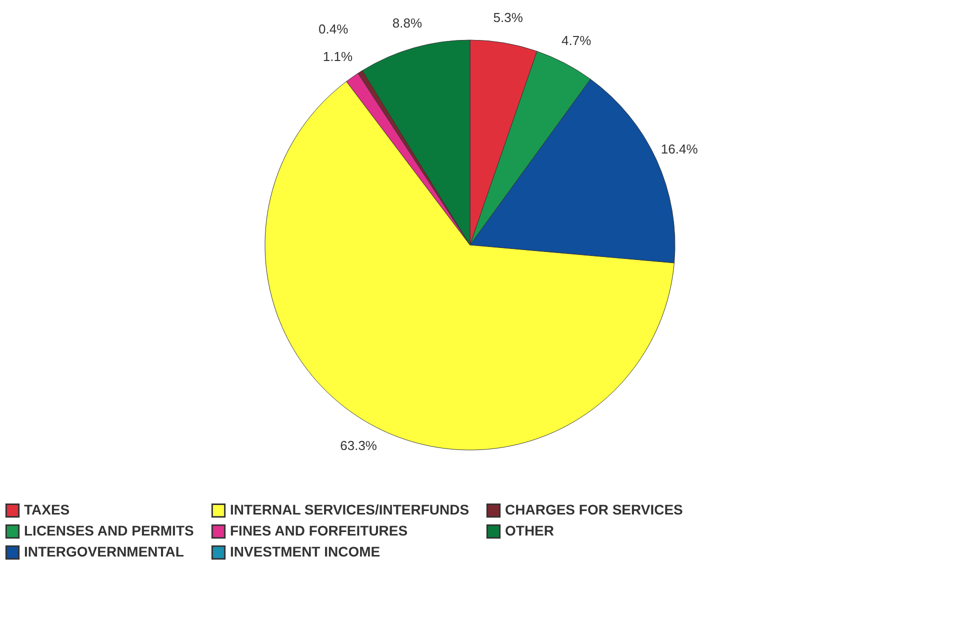 This screenshot has height=617, width=953. Describe the element at coordinates (104, 552) in the screenshot. I see `legend-label: INTERGOVERNMENTAL` at that location.